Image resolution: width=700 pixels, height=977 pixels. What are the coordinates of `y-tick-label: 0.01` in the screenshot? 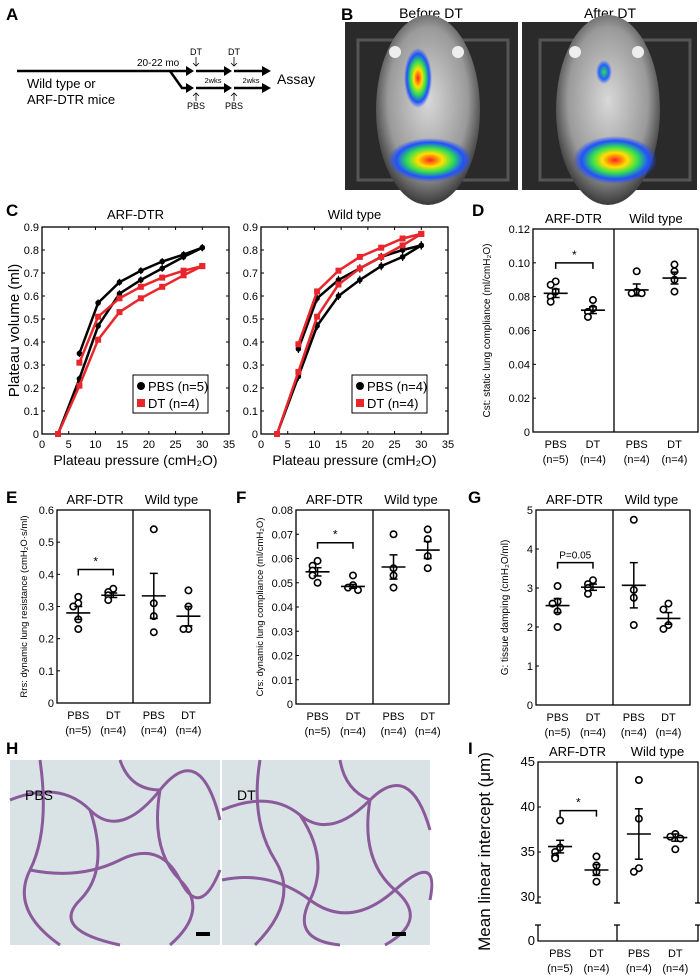 It's located at (282, 681).